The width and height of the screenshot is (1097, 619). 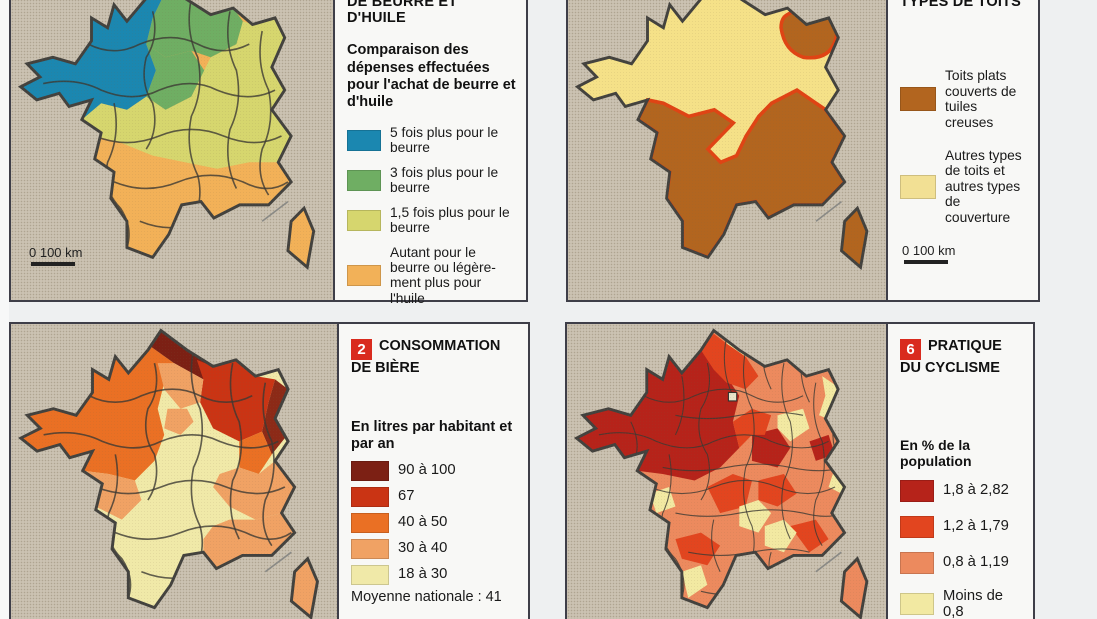 What do you see at coordinates (426, 596) in the screenshot?
I see `national-average-note: Moyenne nationale : 41` at bounding box center [426, 596].